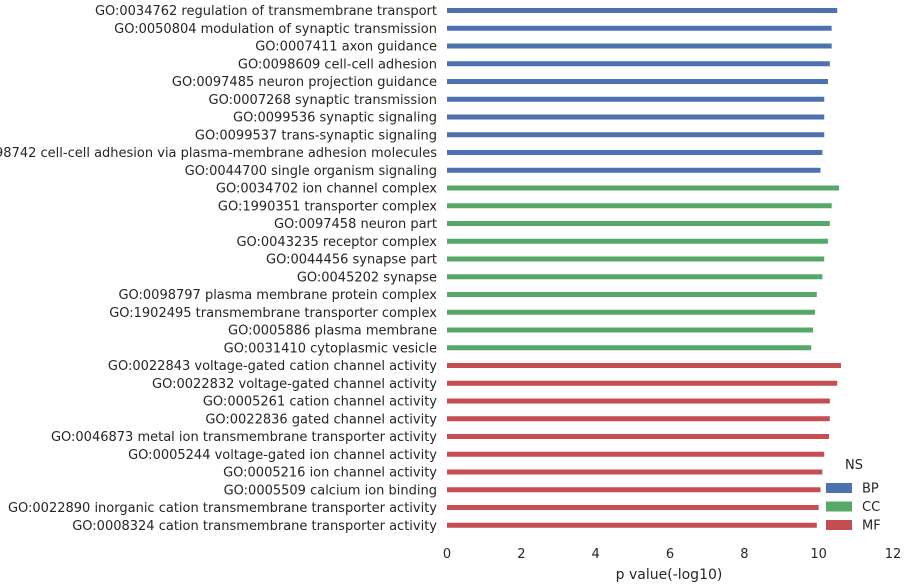  What do you see at coordinates (854, 465) in the screenshot?
I see `legend-title: NS` at bounding box center [854, 465].